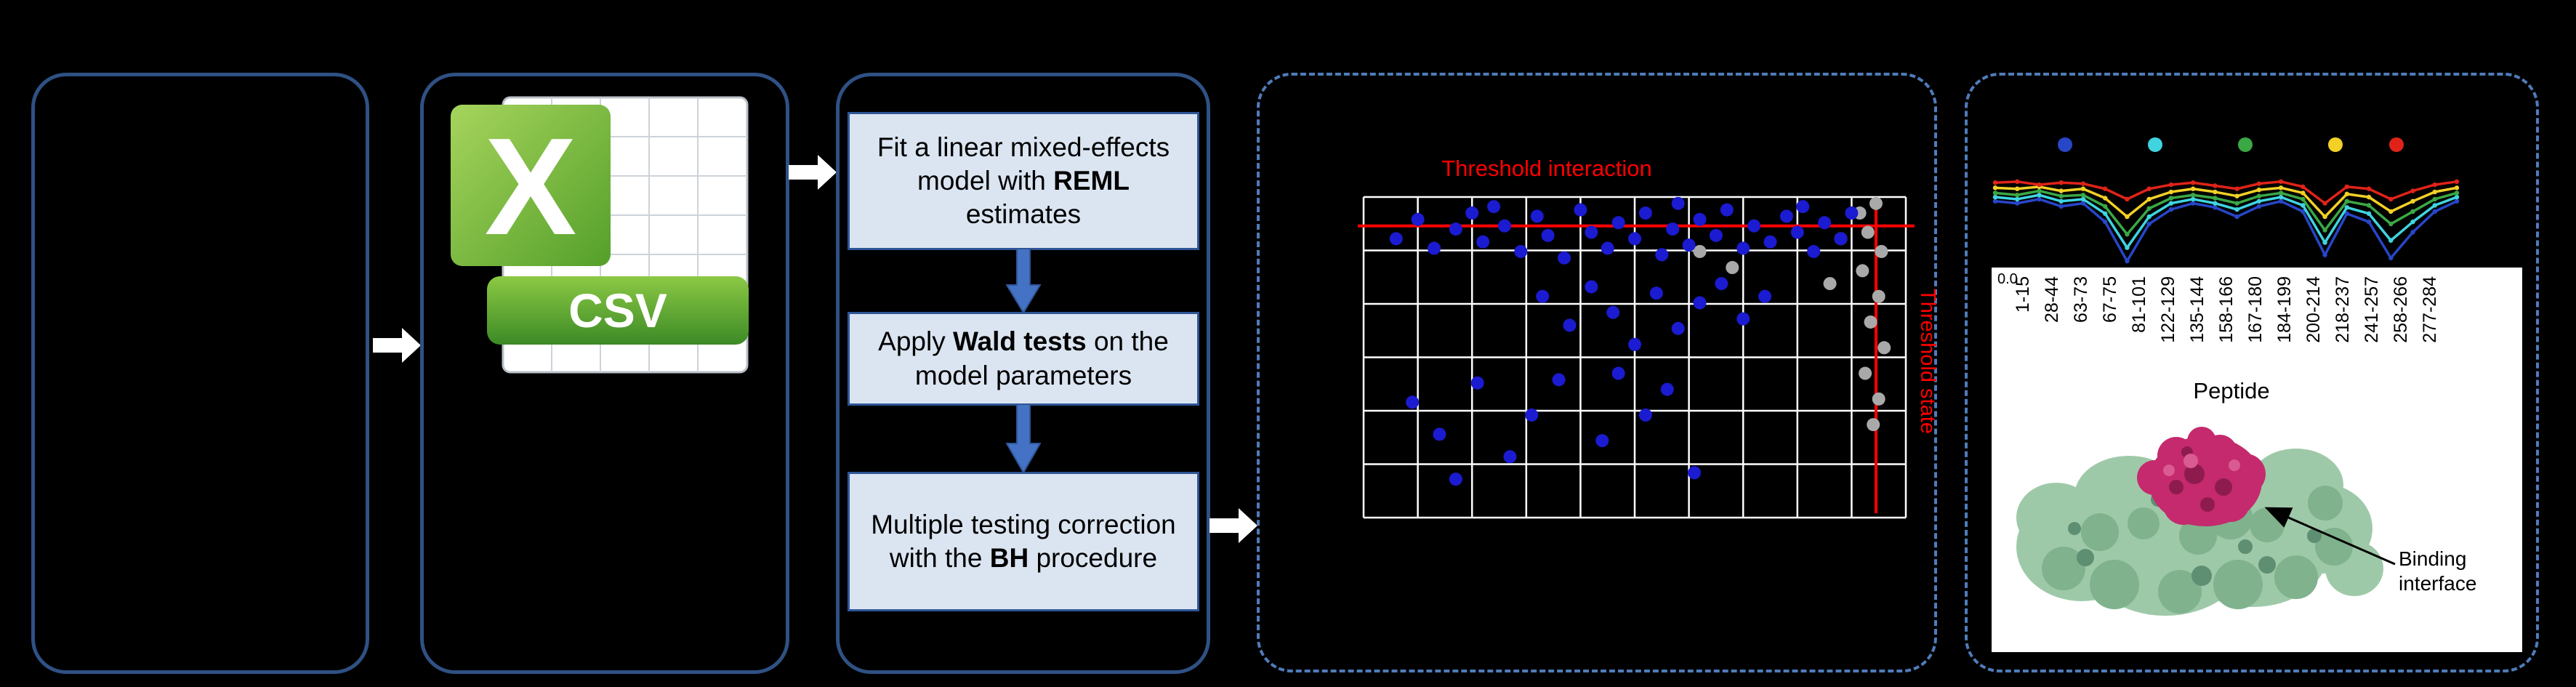  I want to click on excel-x-tile, so click(531, 185).